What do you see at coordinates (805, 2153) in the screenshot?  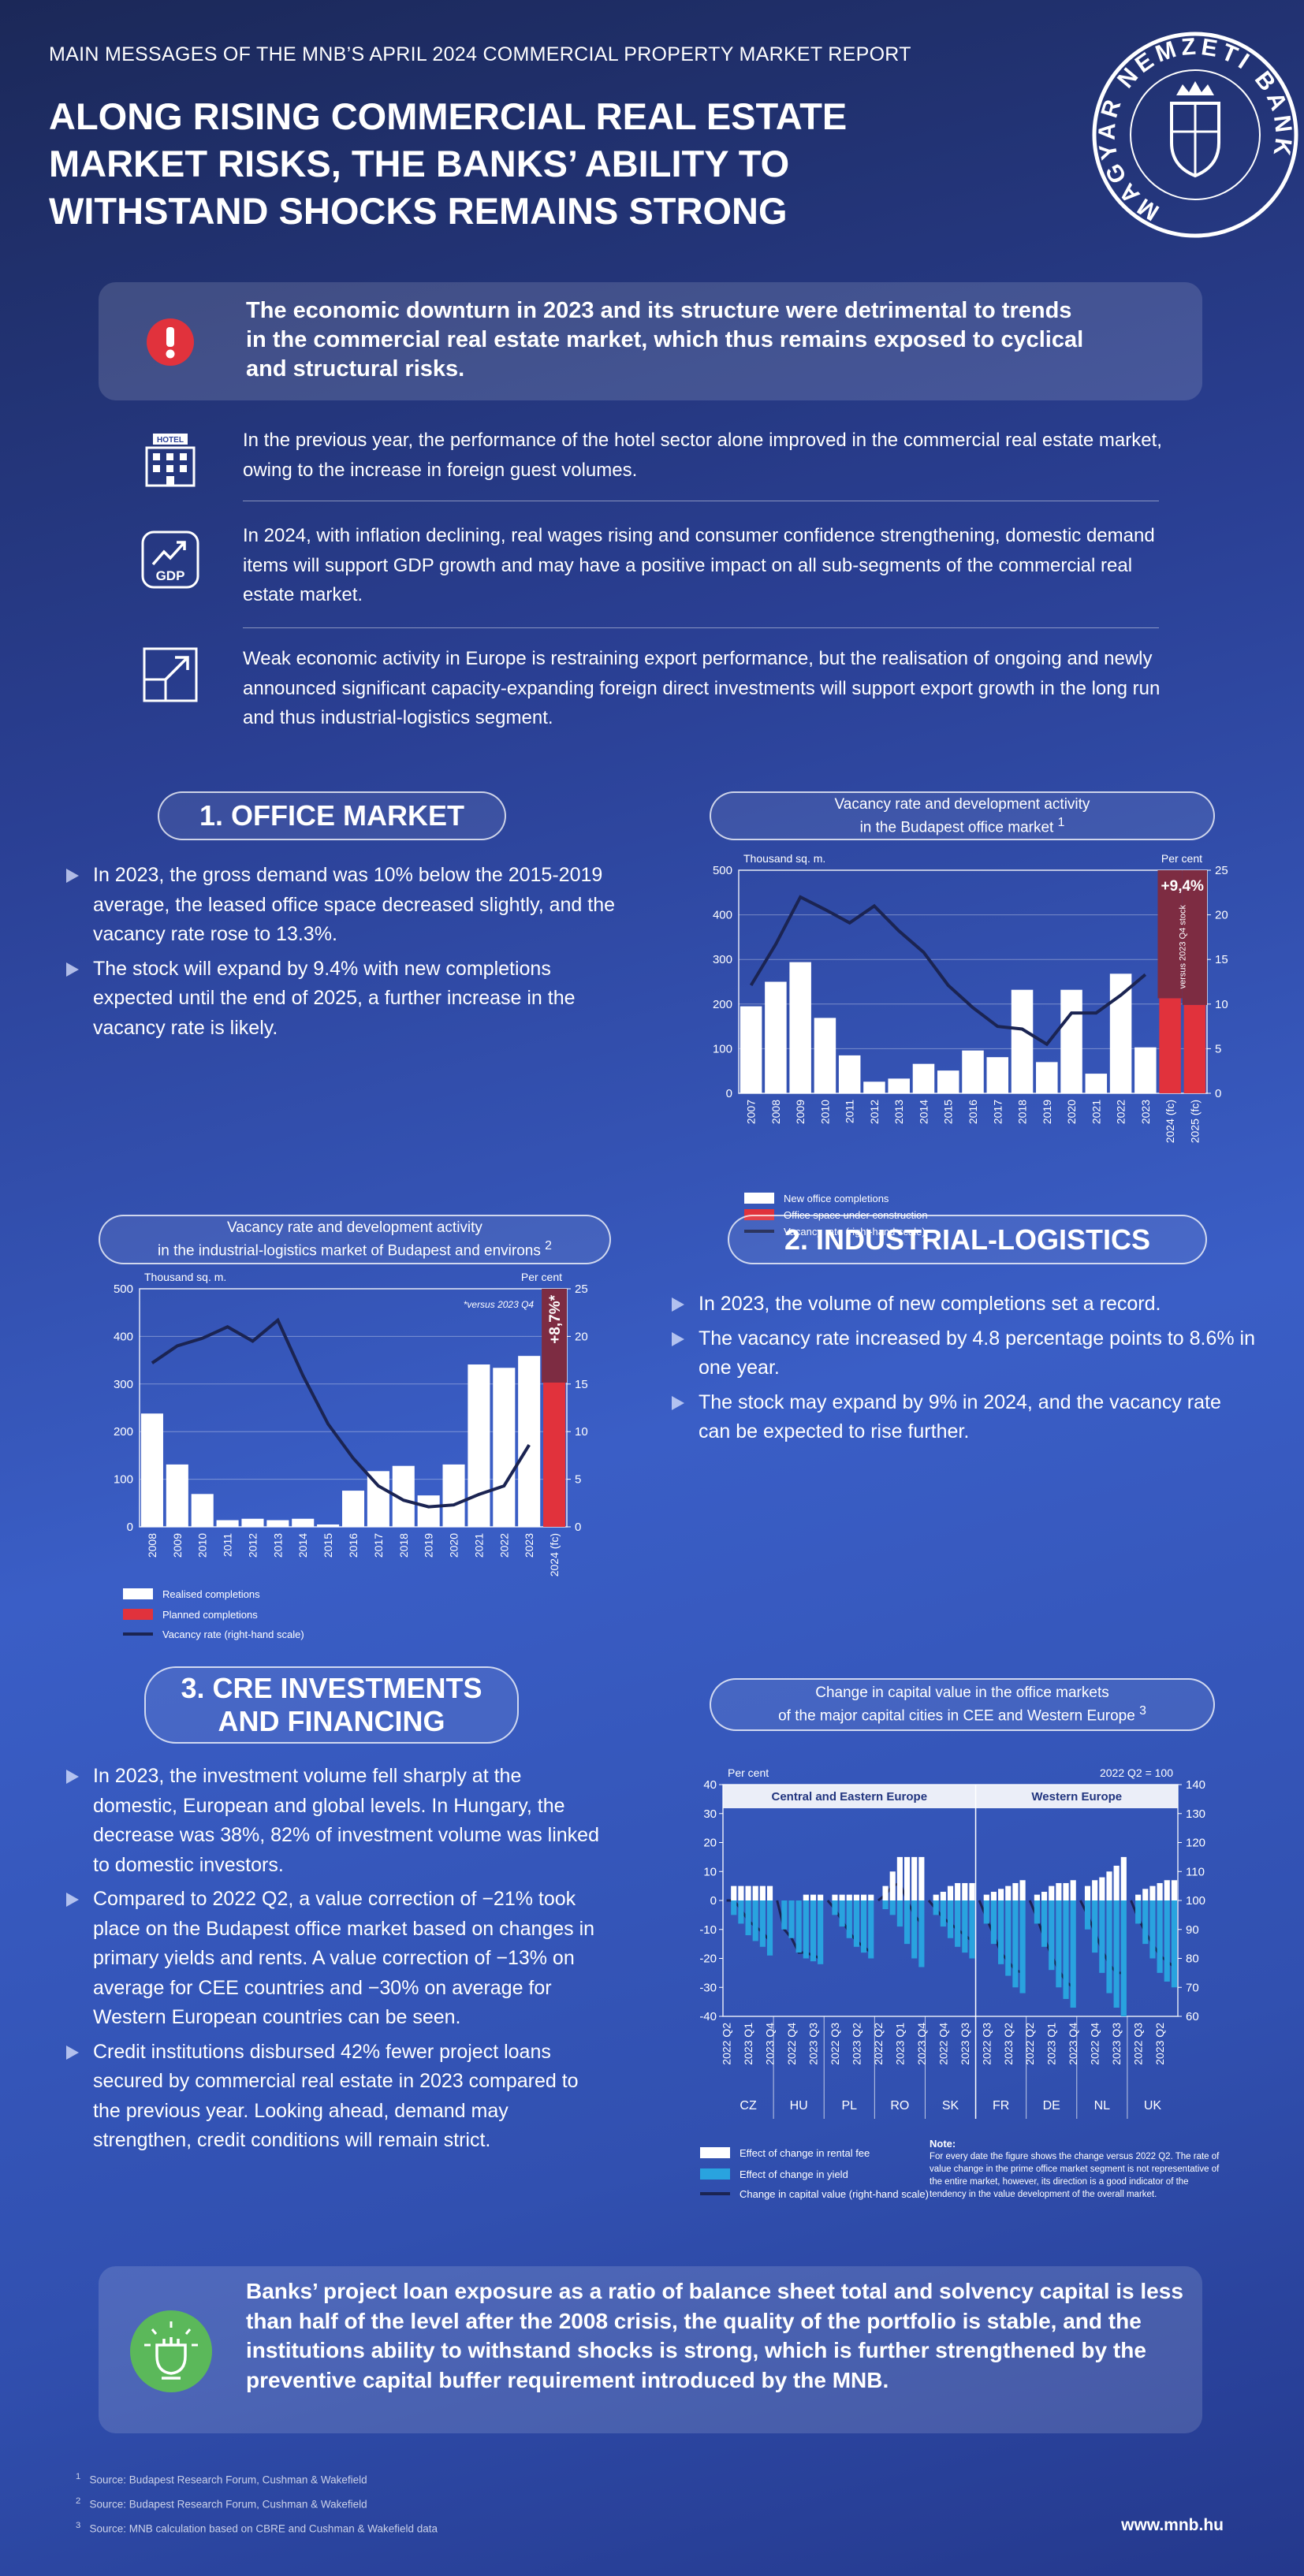 I see `legend-label: Effect of change in rental fee` at bounding box center [805, 2153].